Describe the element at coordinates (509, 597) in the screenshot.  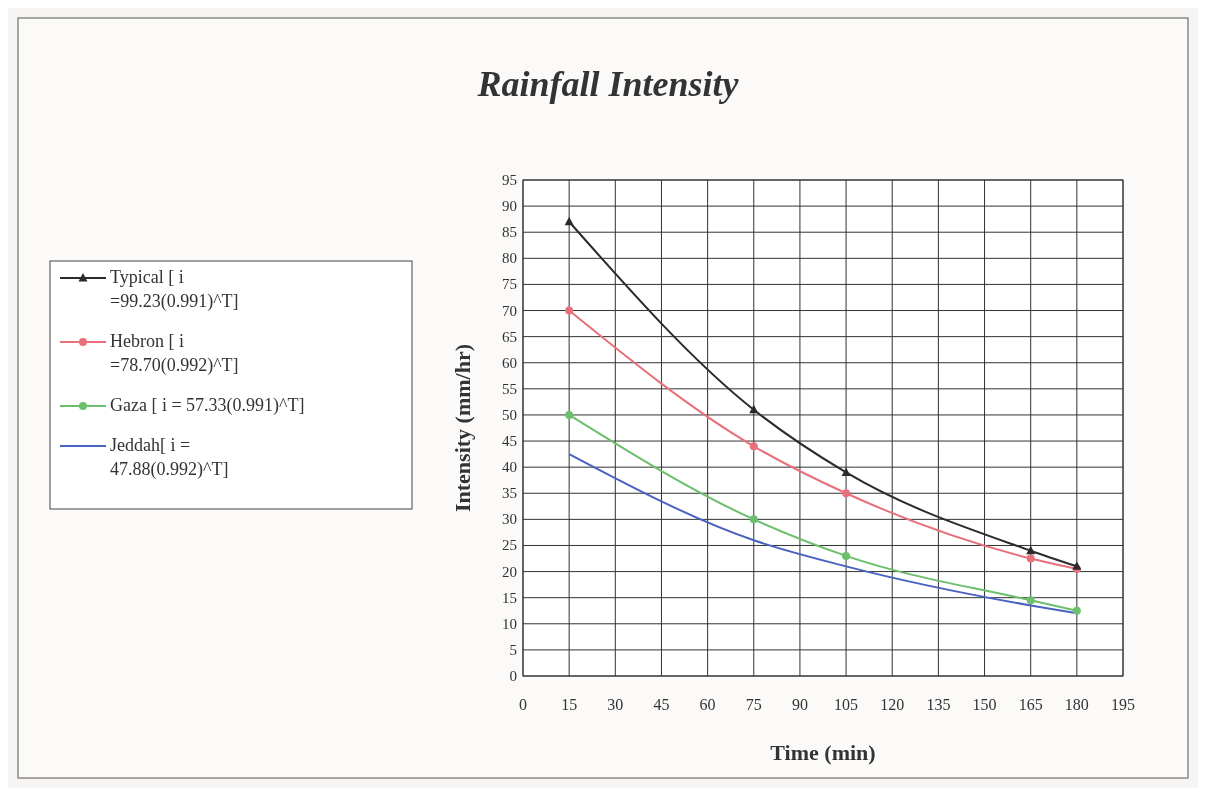
I see `y-tick-label: 15` at that location.